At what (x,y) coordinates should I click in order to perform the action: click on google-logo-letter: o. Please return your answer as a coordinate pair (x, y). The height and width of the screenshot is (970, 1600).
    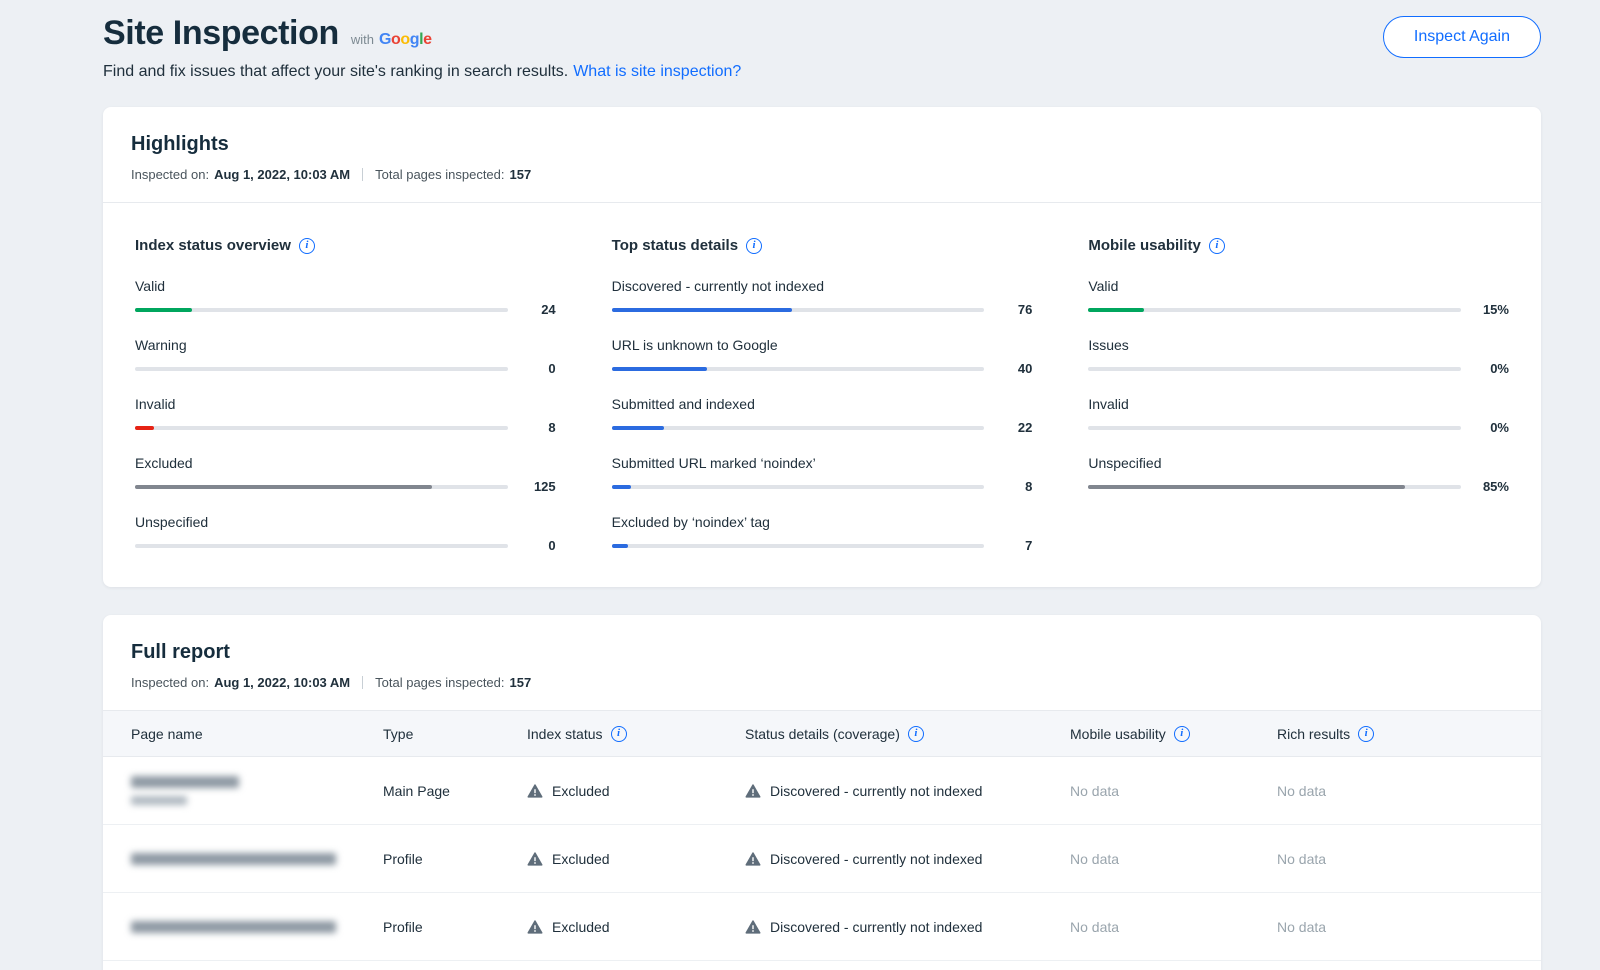
    Looking at the image, I should click on (405, 39).